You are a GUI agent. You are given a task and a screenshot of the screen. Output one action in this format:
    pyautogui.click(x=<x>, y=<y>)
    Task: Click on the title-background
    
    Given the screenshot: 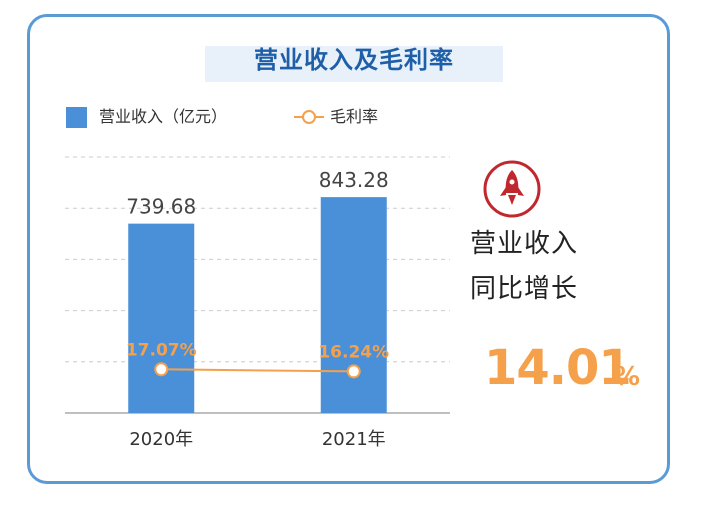 What is the action you would take?
    pyautogui.click(x=354, y=64)
    